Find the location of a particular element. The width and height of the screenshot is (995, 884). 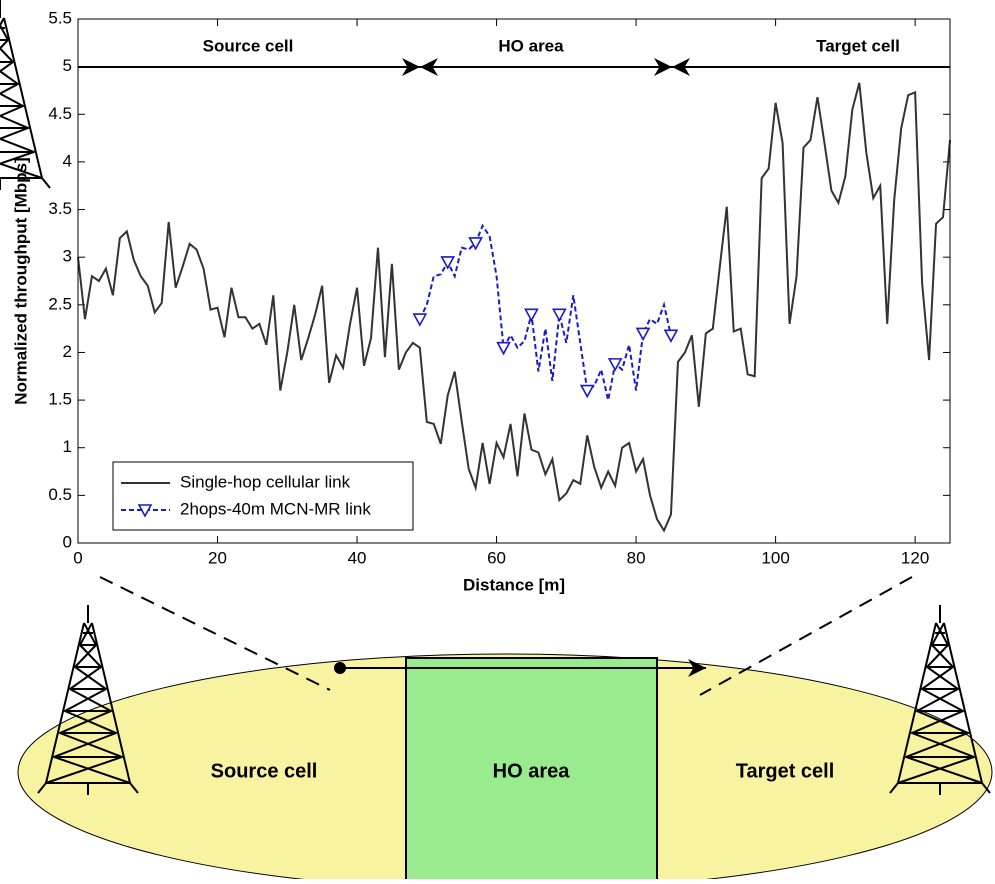

x-tick-label: 100 is located at coordinates (775, 557).